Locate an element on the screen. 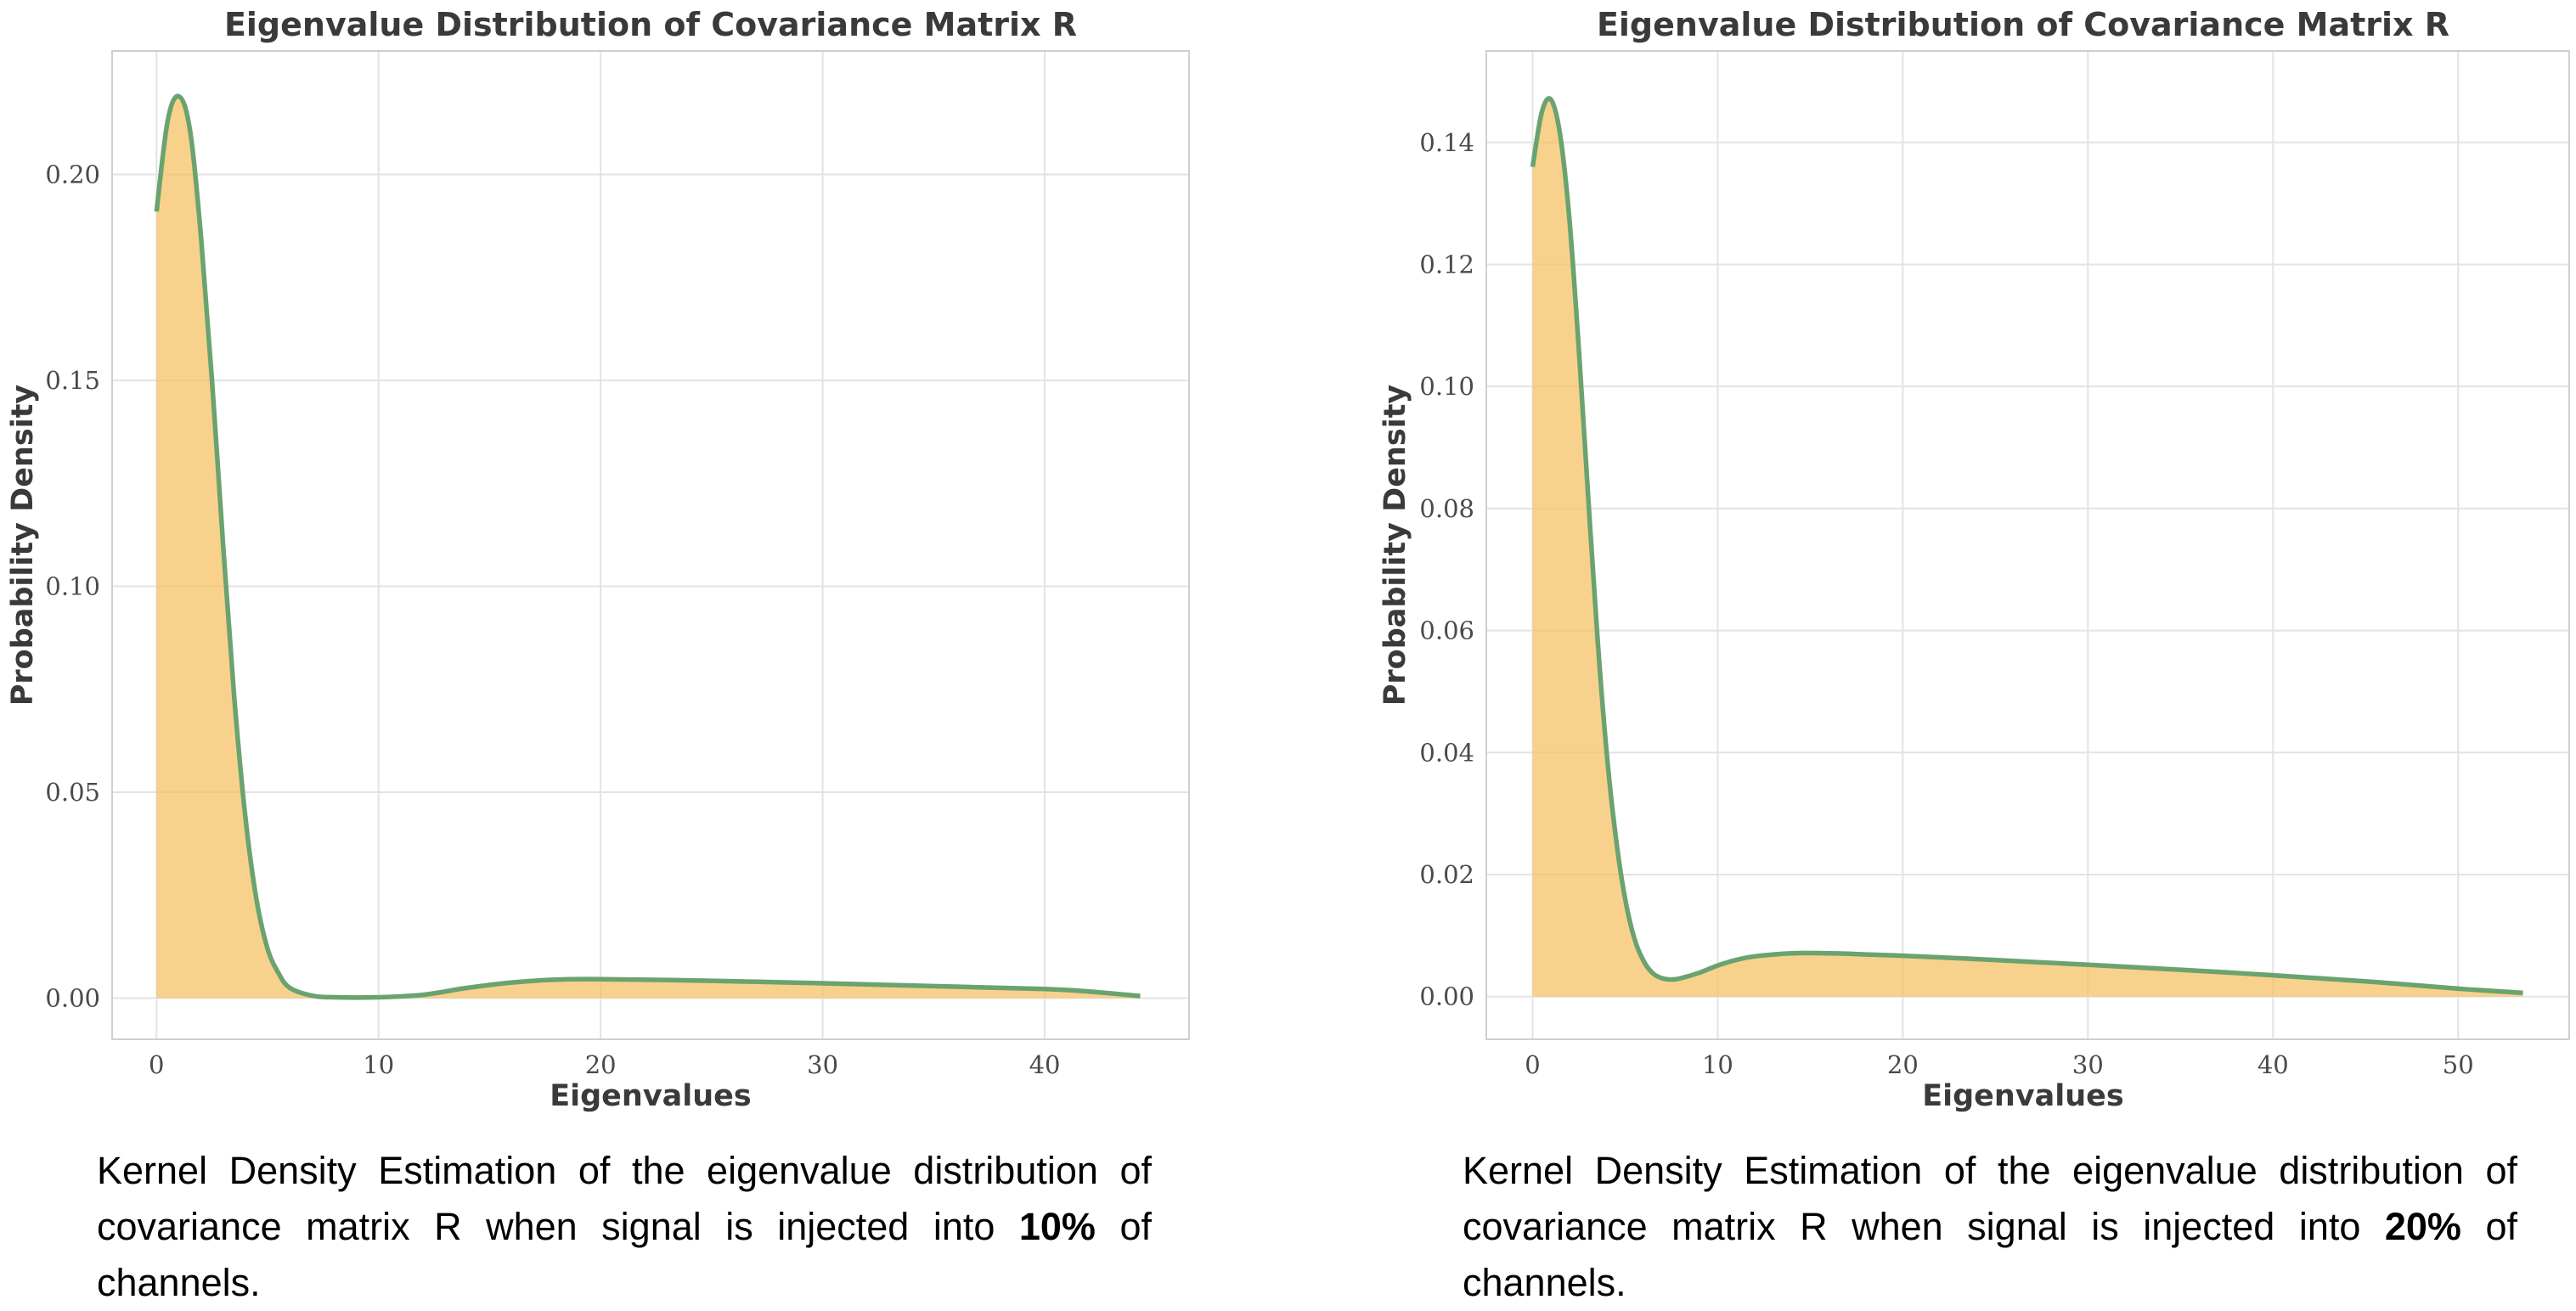  caption-percent: 20% is located at coordinates (2422, 1226).